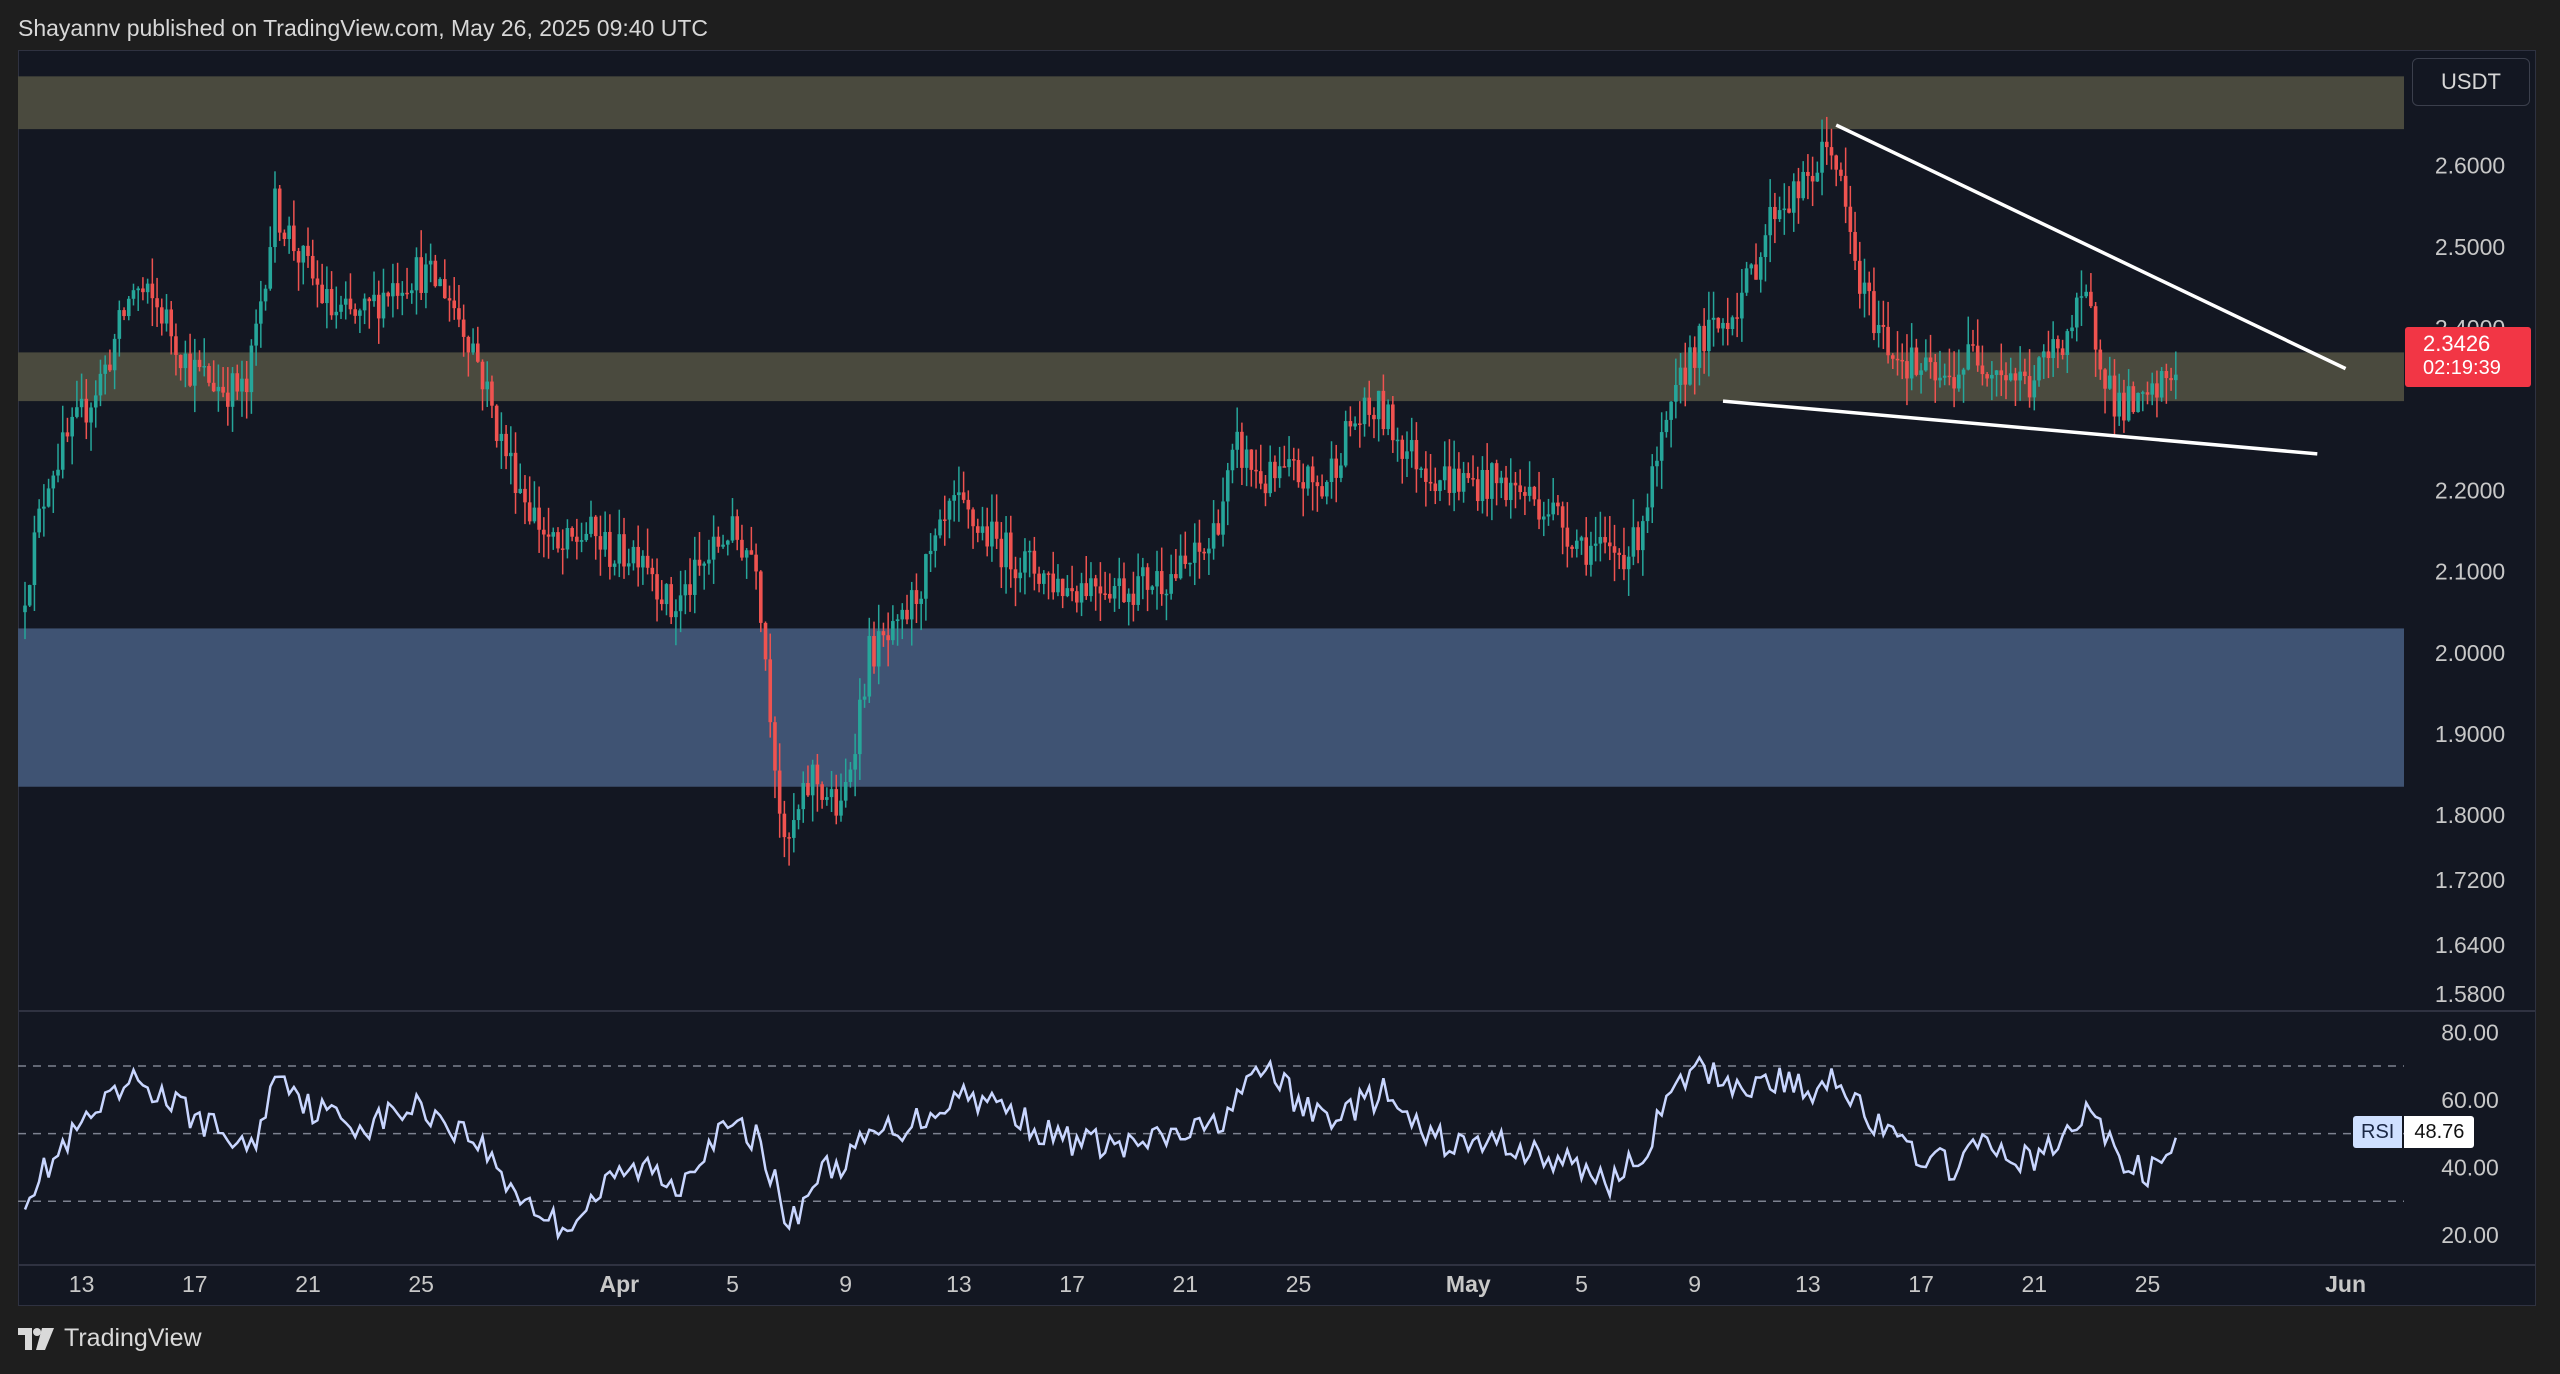 This screenshot has width=2560, height=1374. What do you see at coordinates (2462, 368) in the screenshot?
I see `candle-countdown: 02:19:39` at bounding box center [2462, 368].